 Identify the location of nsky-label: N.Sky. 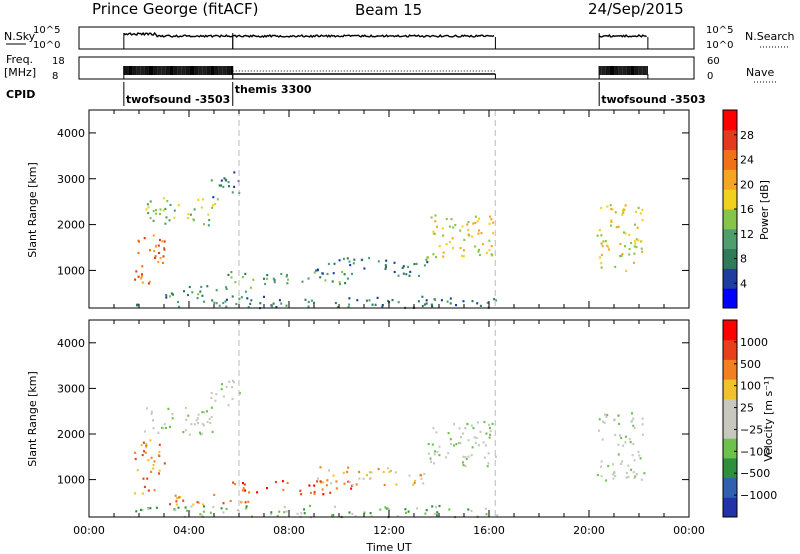
(20, 36).